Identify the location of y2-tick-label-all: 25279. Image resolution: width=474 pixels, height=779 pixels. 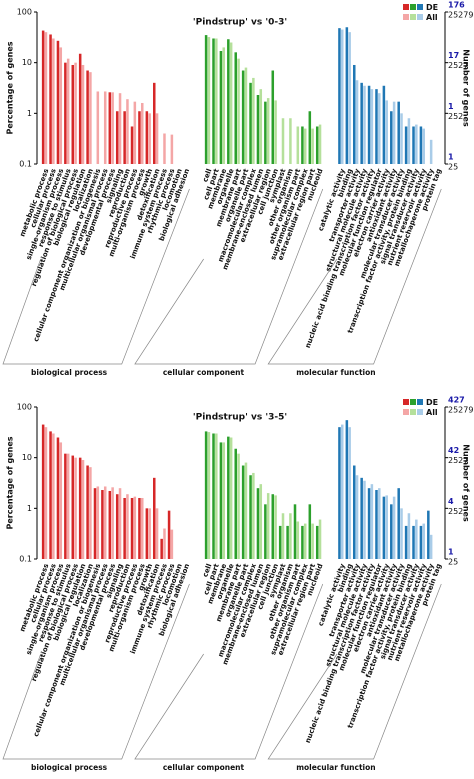
(460, 15).